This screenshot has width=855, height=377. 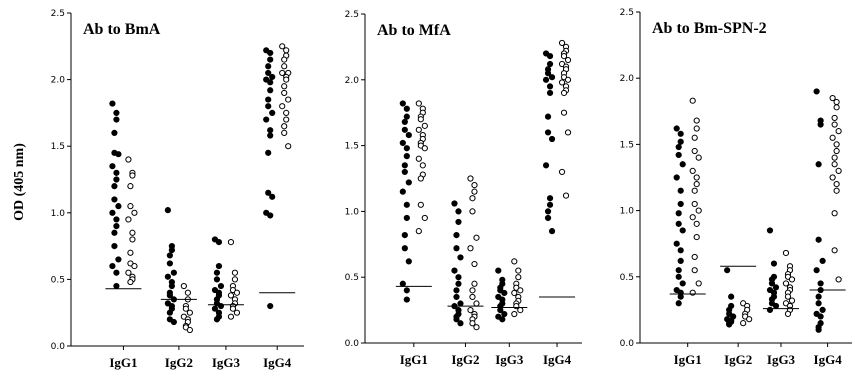 I want to click on x-tick-label: IgG3, so click(x=509, y=359).